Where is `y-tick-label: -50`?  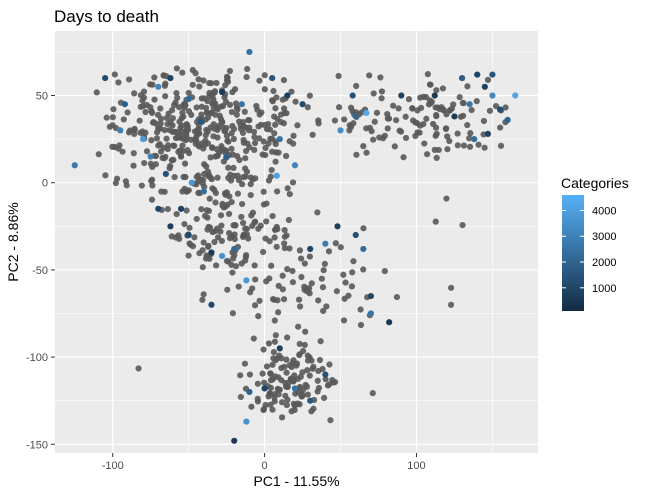 y-tick-label: -50 is located at coordinates (40, 271).